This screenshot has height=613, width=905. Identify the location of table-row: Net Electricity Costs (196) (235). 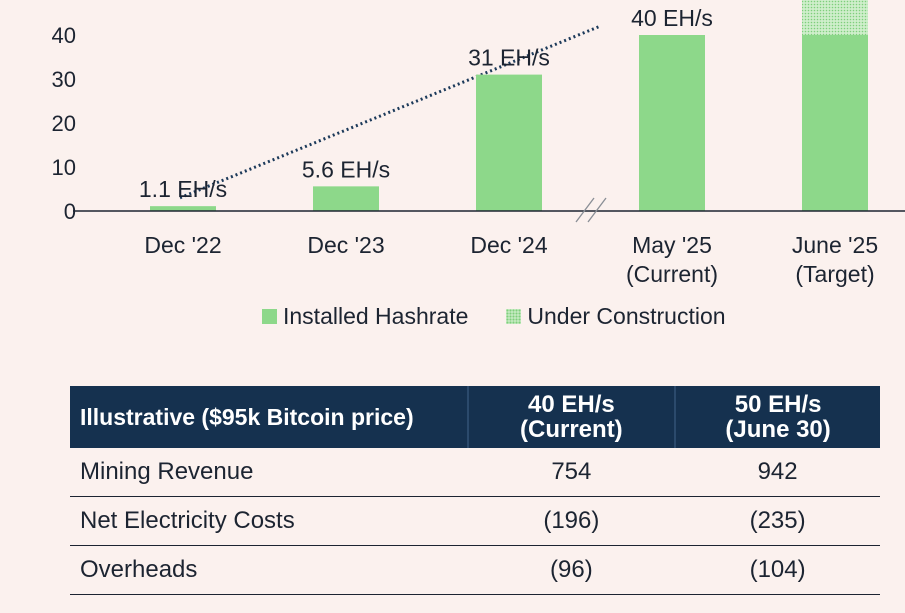
(475, 521).